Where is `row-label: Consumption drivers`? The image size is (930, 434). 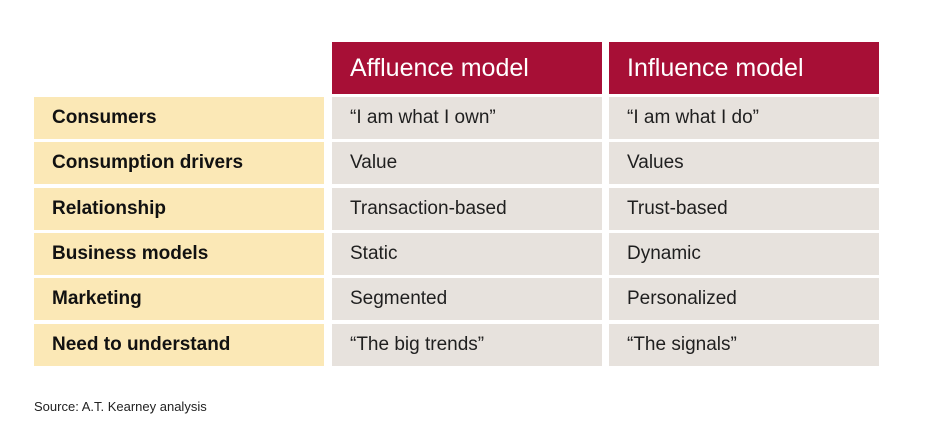
row-label: Consumption drivers is located at coordinates (179, 163).